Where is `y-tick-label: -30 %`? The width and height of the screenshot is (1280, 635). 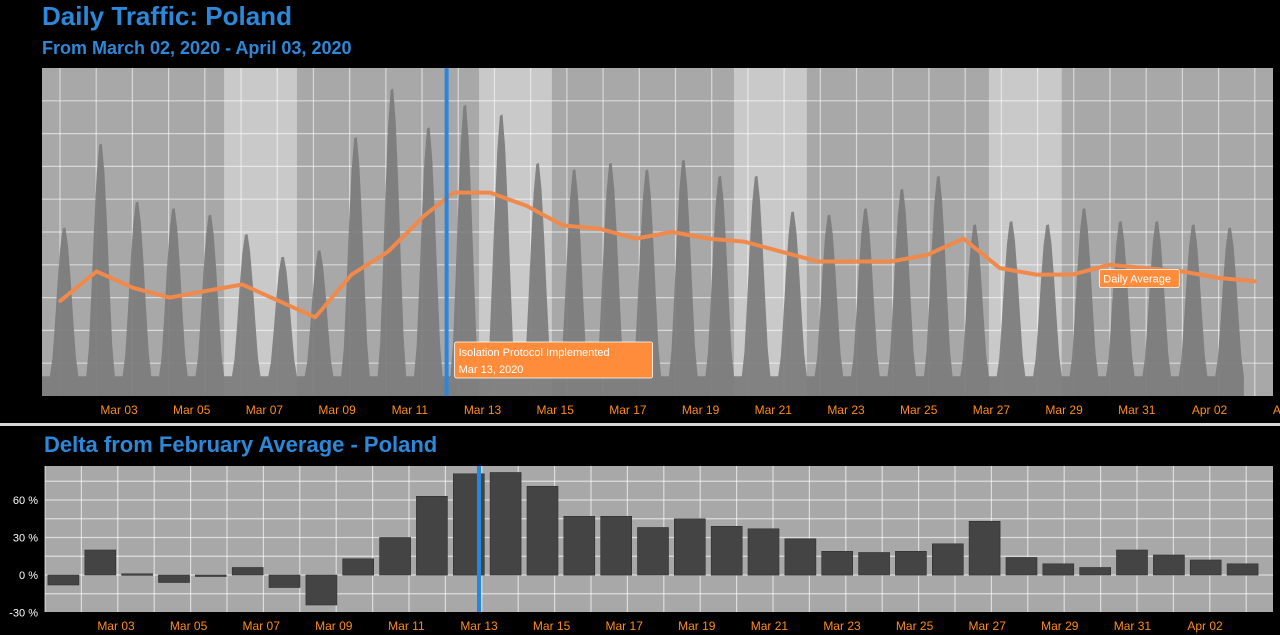 y-tick-label: -30 % is located at coordinates (23, 614).